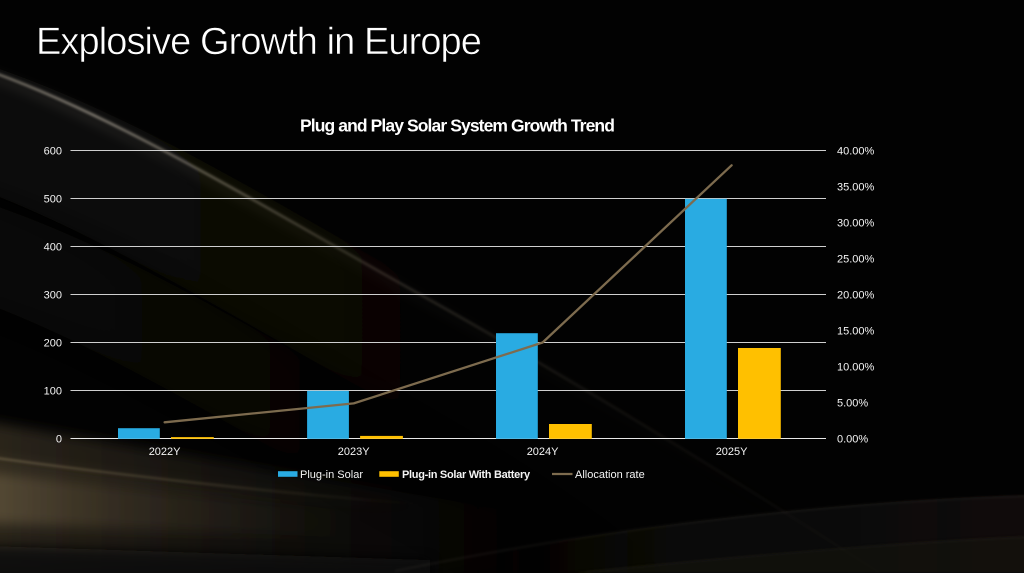 This screenshot has width=1024, height=573. Describe the element at coordinates (354, 452) in the screenshot. I see `svg-text: 2023Y` at that location.